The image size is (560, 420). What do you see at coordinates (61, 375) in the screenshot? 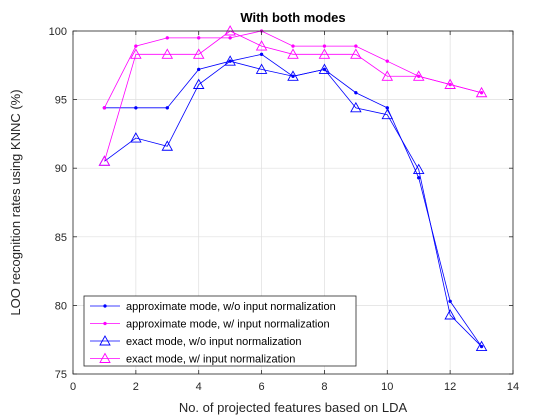
I see `y-tick-label: 75` at bounding box center [61, 375].